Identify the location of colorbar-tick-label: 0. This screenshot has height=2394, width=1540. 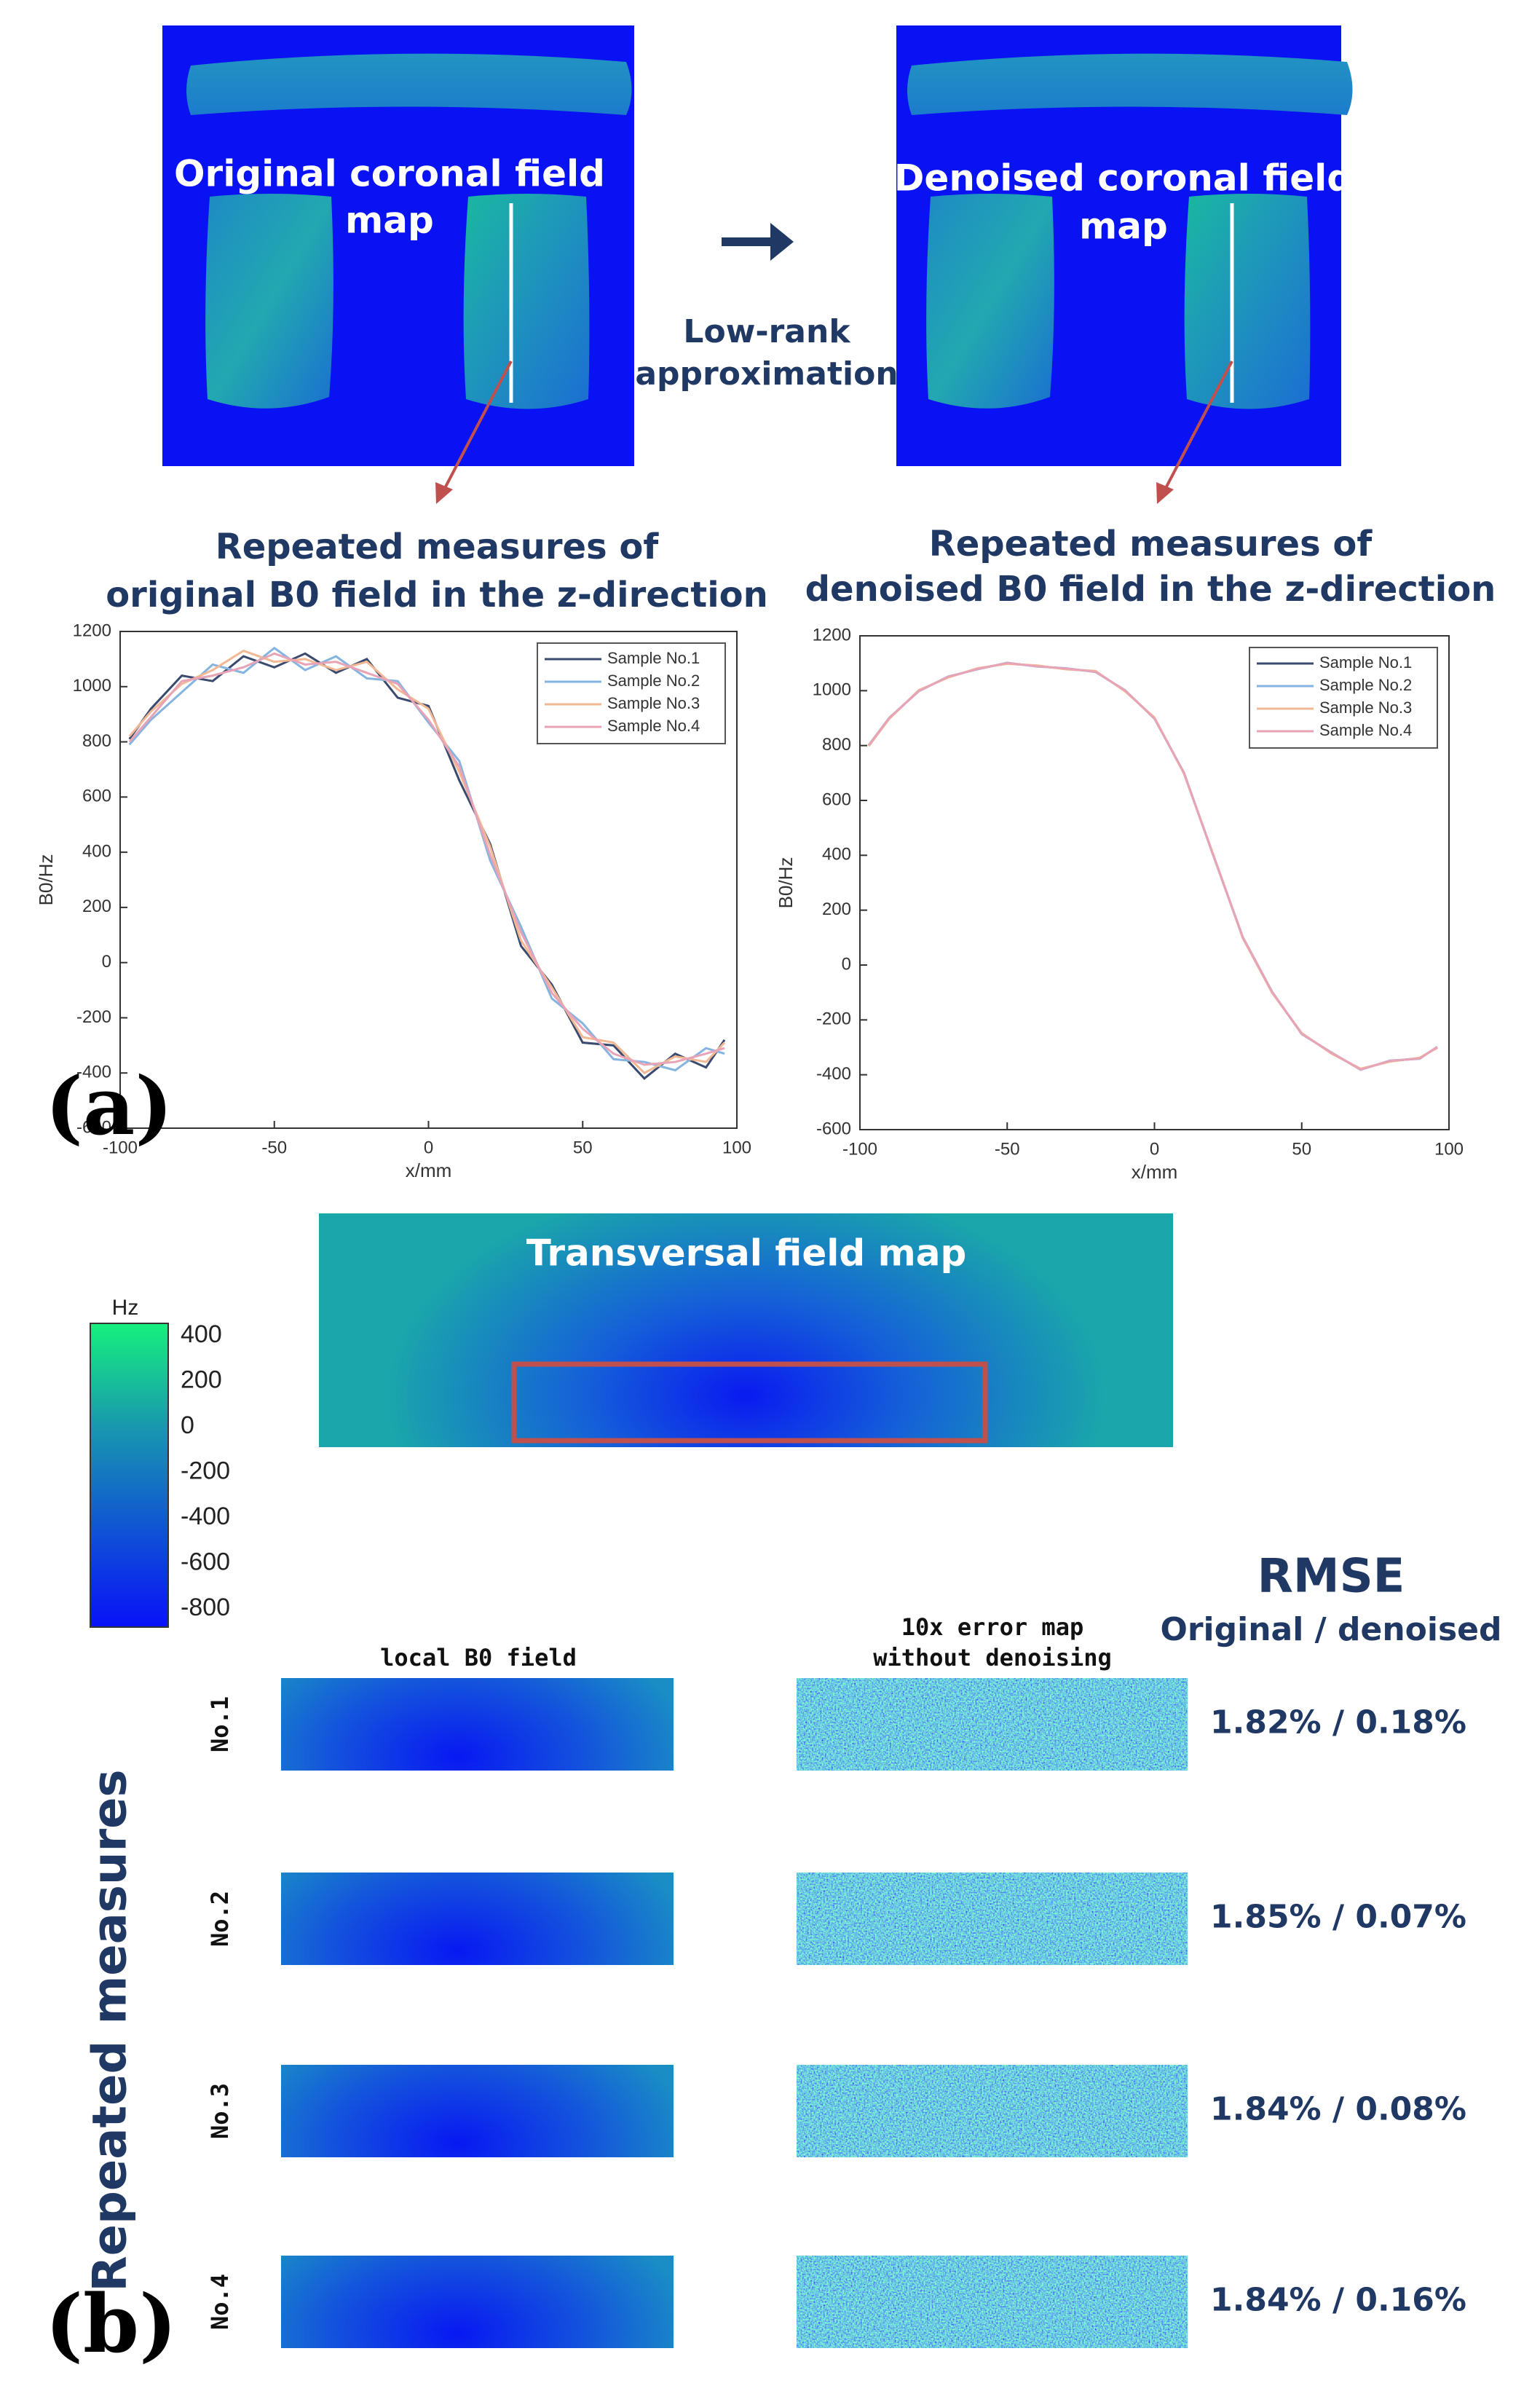
(187, 1425).